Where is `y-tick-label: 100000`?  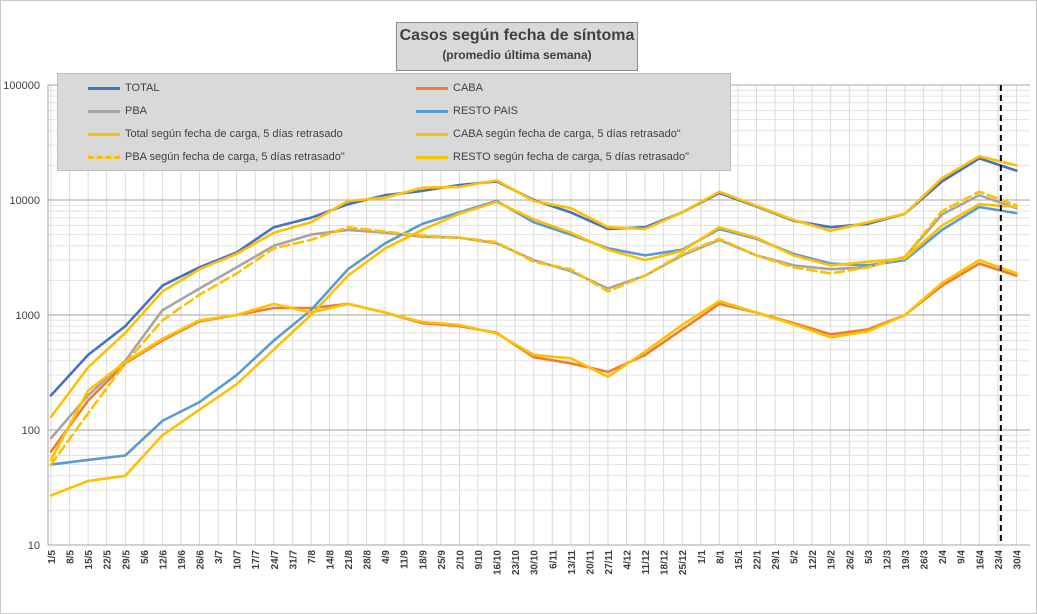 y-tick-label: 100000 is located at coordinates (21, 86).